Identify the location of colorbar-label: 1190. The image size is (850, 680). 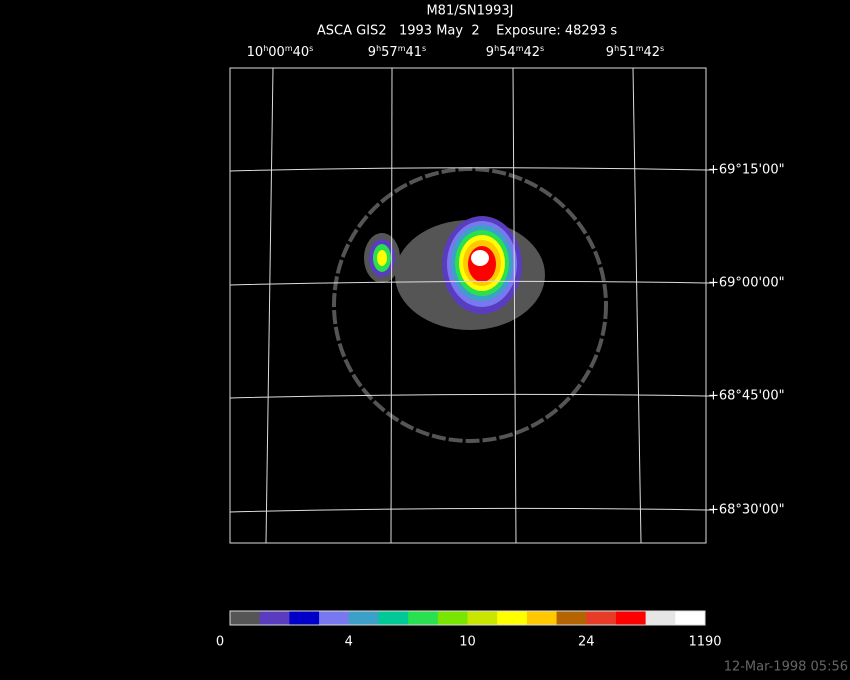
(704, 642).